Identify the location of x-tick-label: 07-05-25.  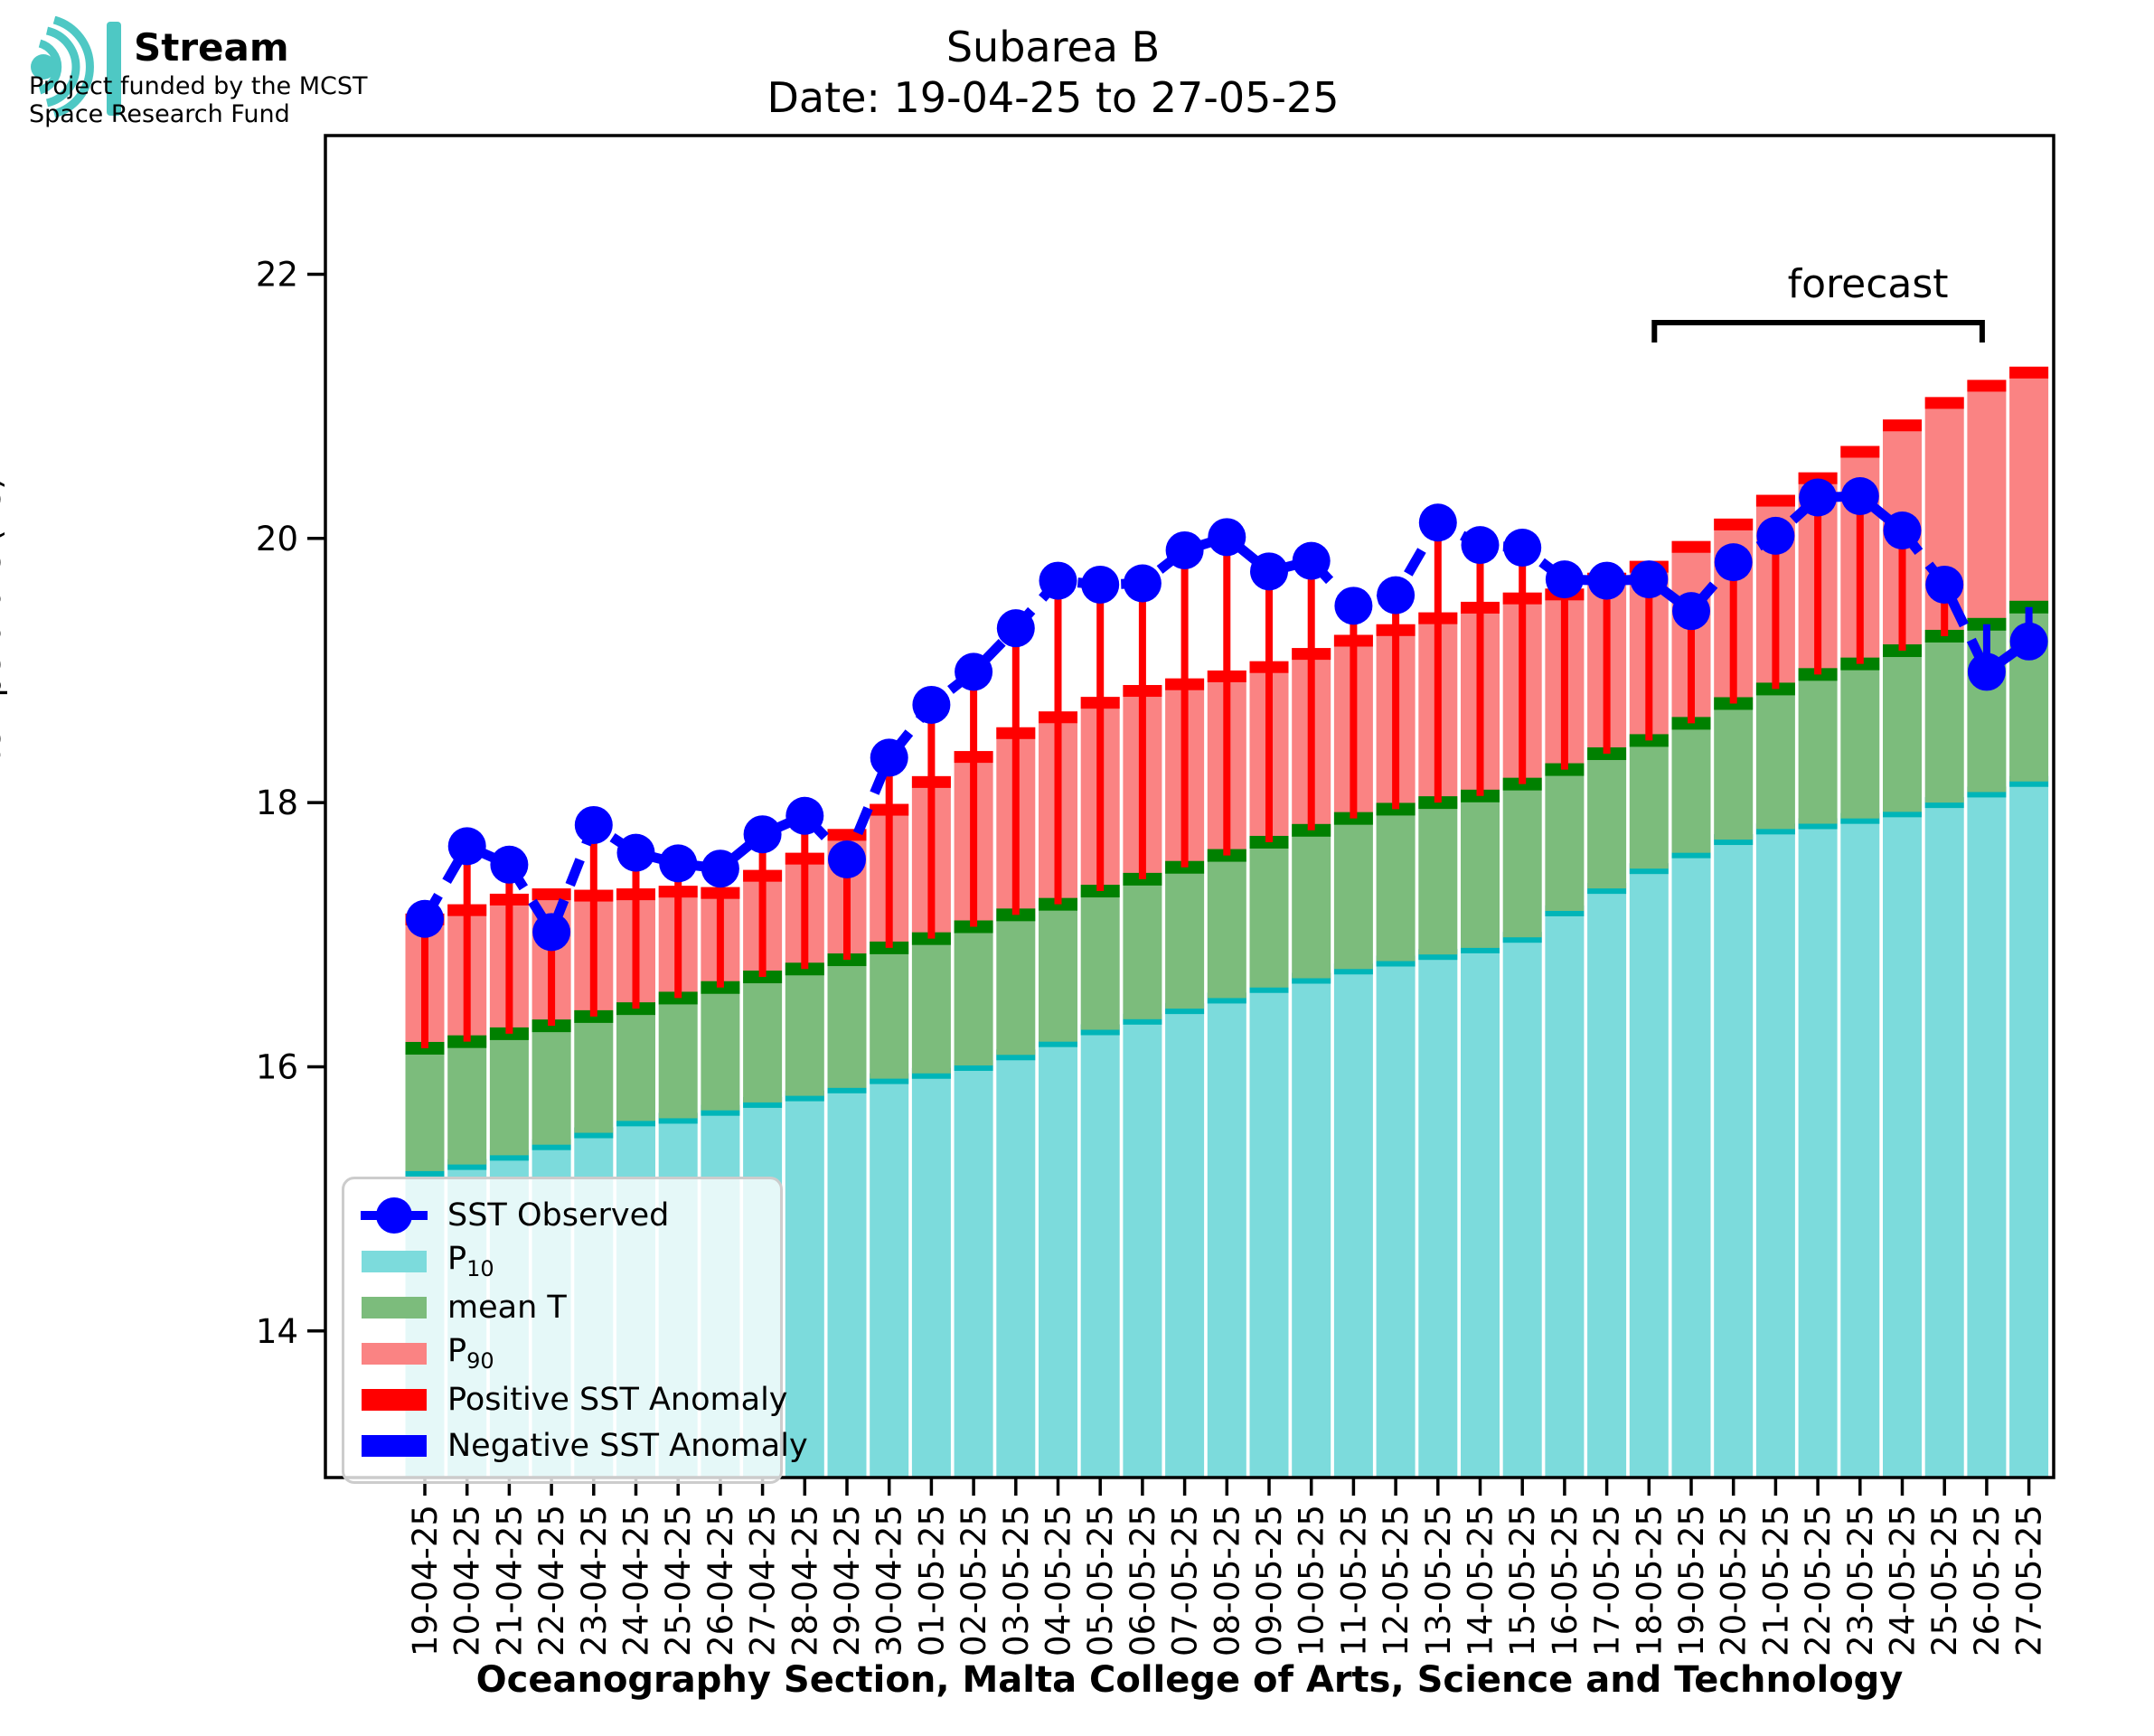
(1185, 1580).